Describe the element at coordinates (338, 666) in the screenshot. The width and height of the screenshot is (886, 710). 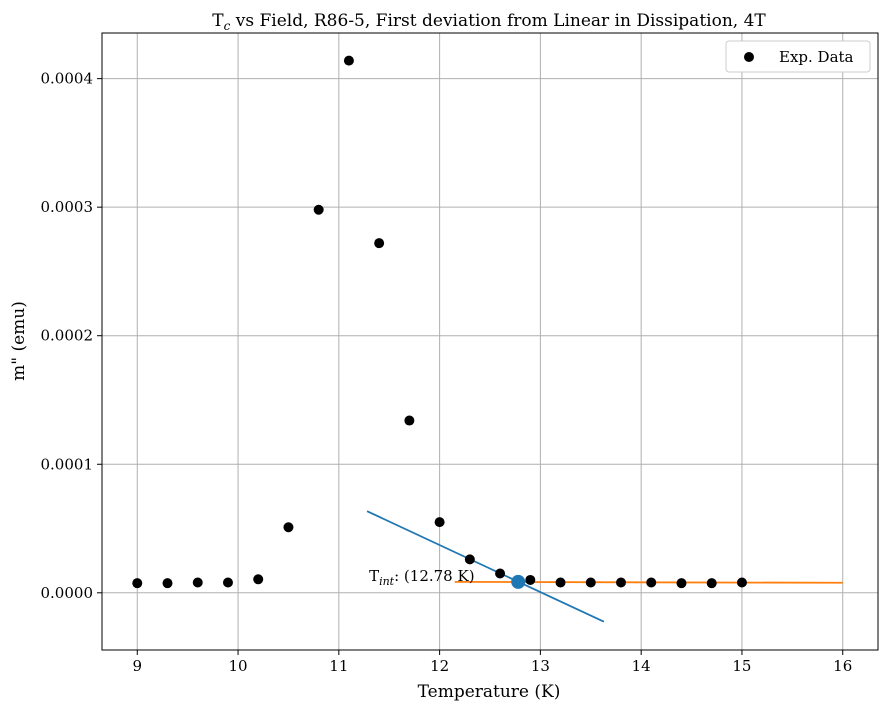
I see `x-tick-label: 11` at that location.